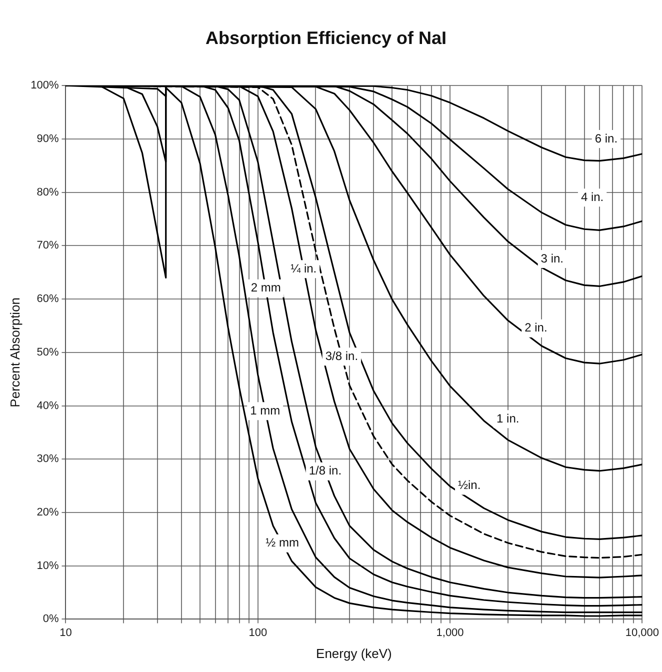 The height and width of the screenshot is (672, 662). I want to click on x-tick-label: 100, so click(258, 632).